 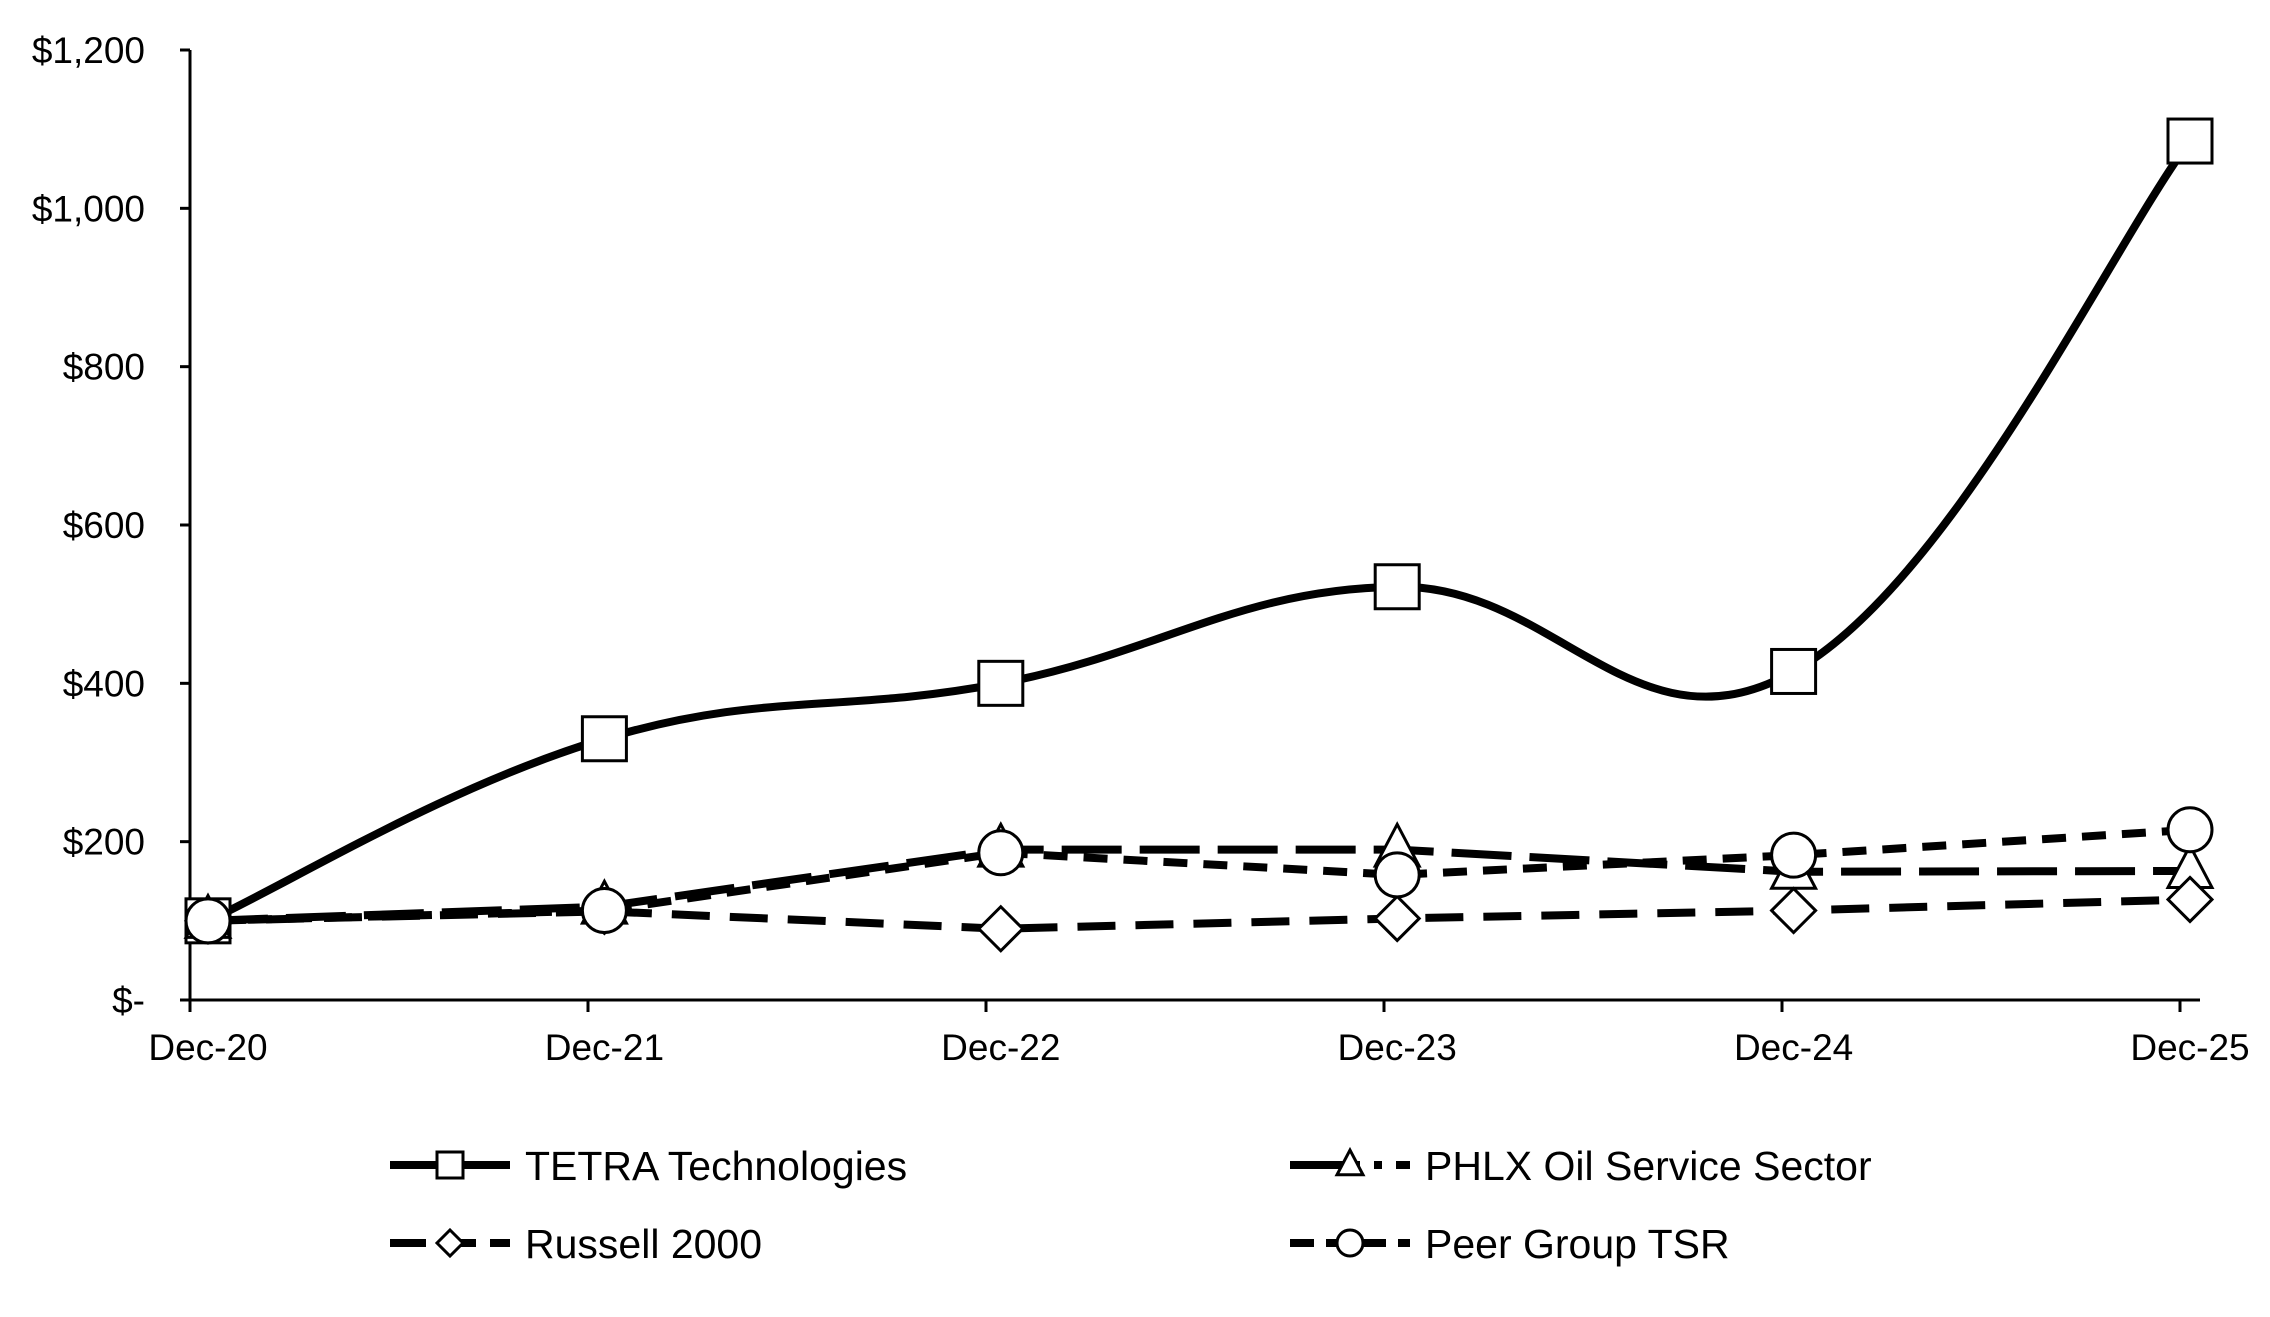 What do you see at coordinates (1350, 1243) in the screenshot?
I see `legend-marker-peer-group-tsr` at bounding box center [1350, 1243].